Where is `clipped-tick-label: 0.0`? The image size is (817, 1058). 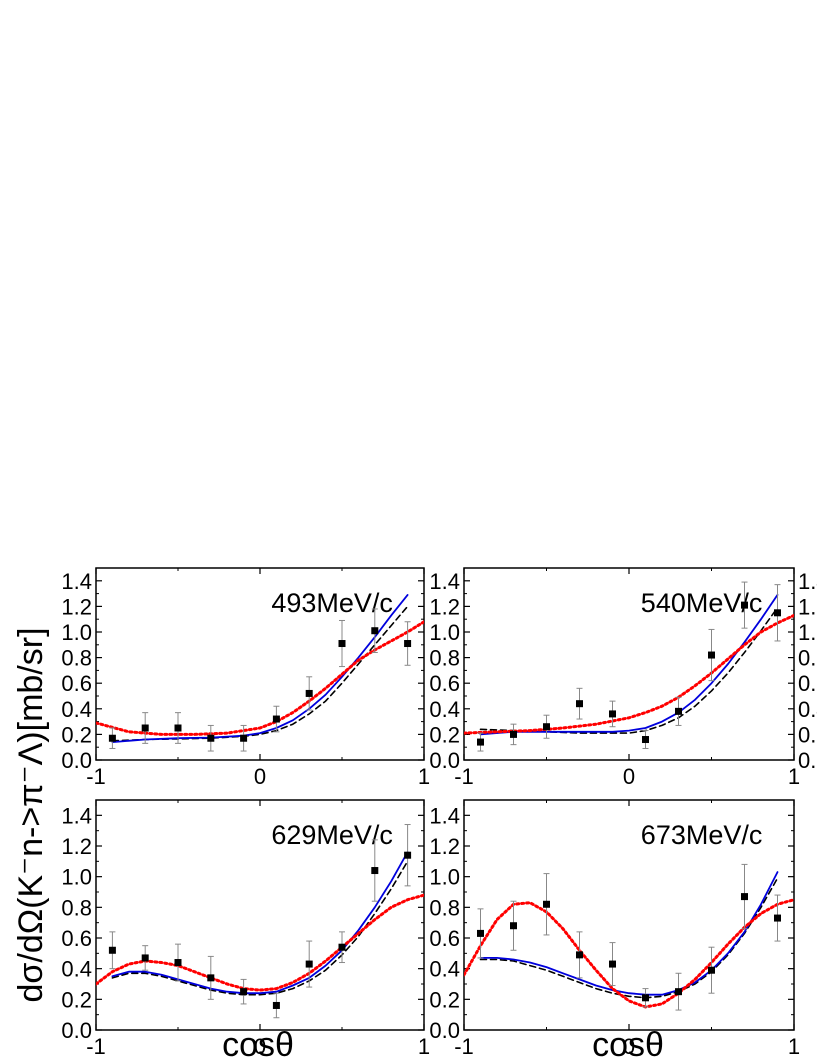
clipped-tick-label: 0.0 is located at coordinates (807, 760).